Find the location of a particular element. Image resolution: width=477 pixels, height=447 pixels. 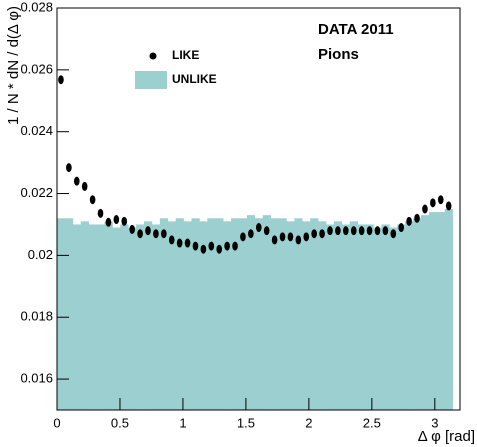

y-tick-label: 0.018 is located at coordinates (36, 316).